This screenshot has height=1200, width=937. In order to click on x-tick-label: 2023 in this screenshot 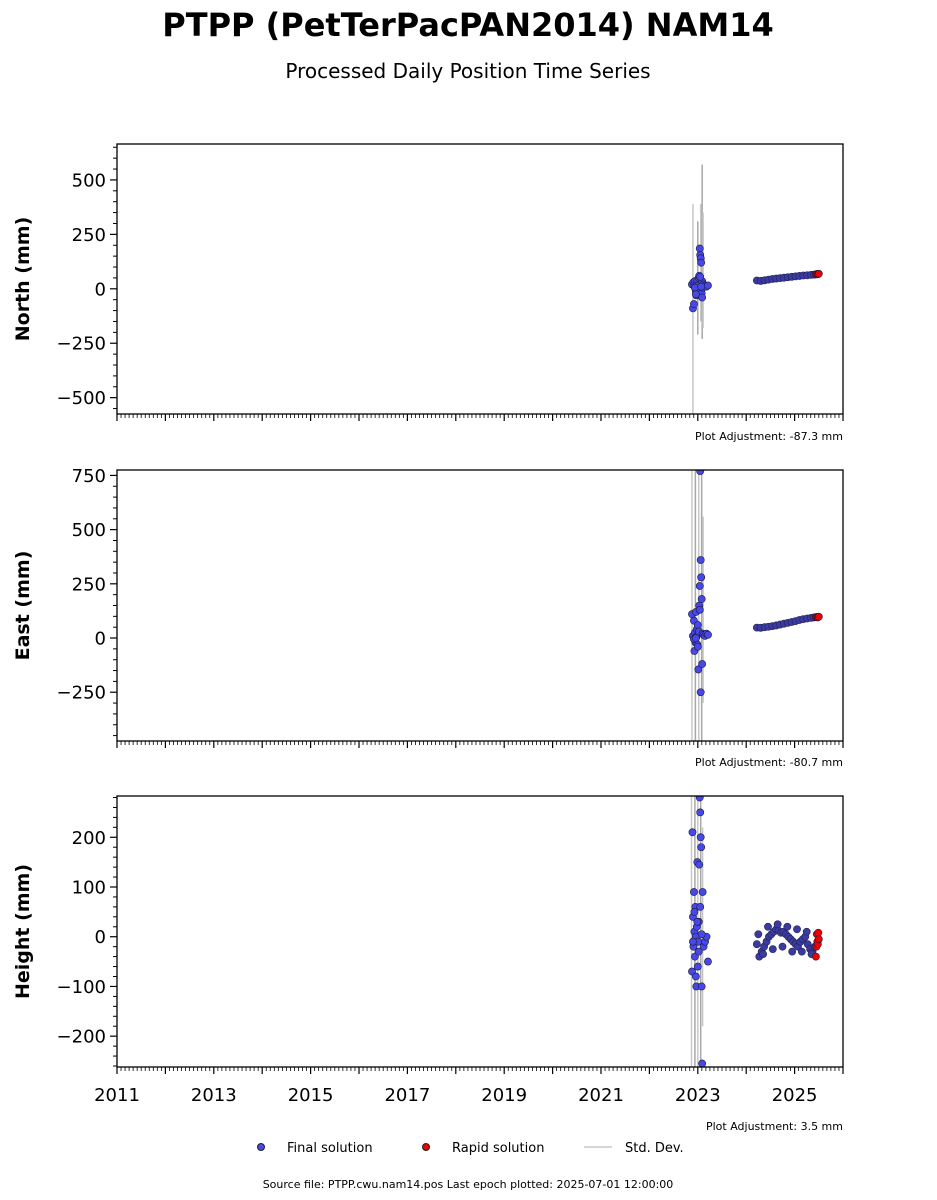, I will do `click(698, 1095)`.